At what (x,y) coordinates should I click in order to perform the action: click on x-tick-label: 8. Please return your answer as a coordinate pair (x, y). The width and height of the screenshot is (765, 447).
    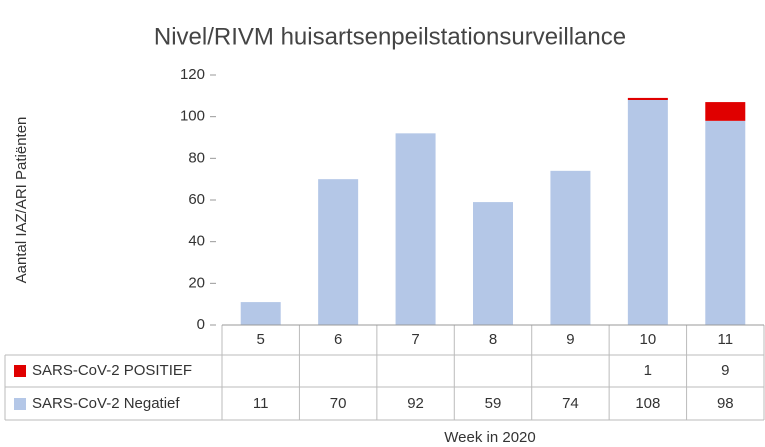
    Looking at the image, I should click on (493, 339).